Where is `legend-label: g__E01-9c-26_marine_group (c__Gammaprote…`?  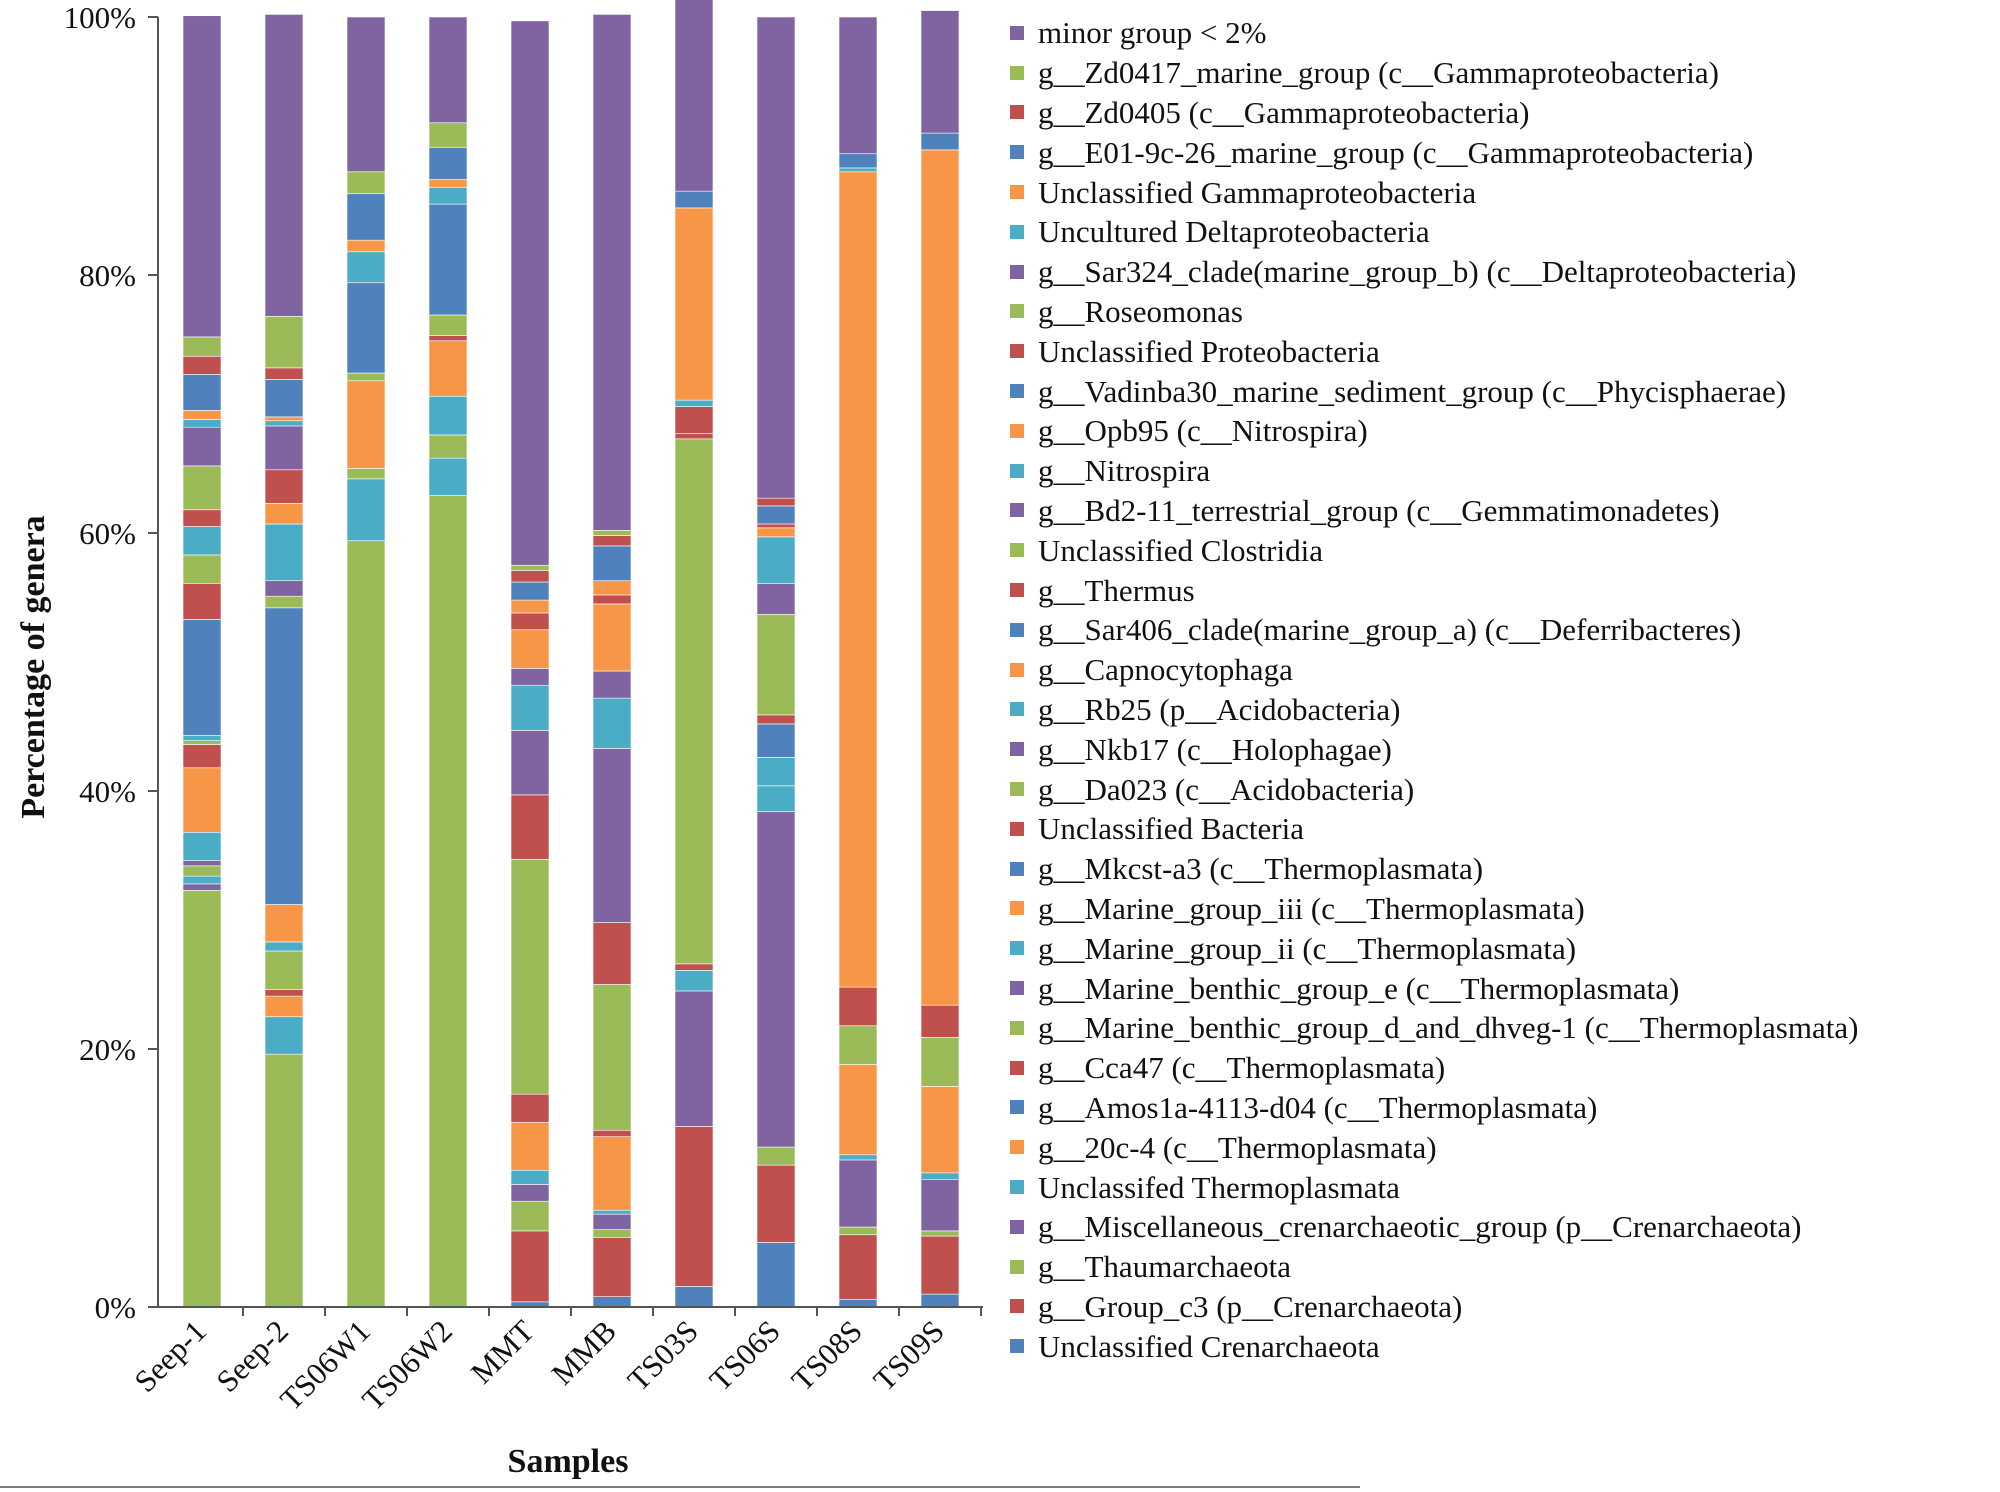 legend-label: g__E01-9c-26_marine_group (c__Gammaprote… is located at coordinates (1396, 152).